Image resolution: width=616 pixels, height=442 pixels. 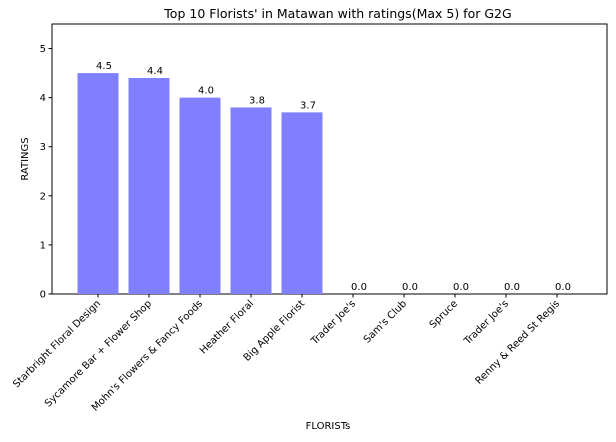 I want to click on data-label-3: 4.0, so click(x=206, y=91).